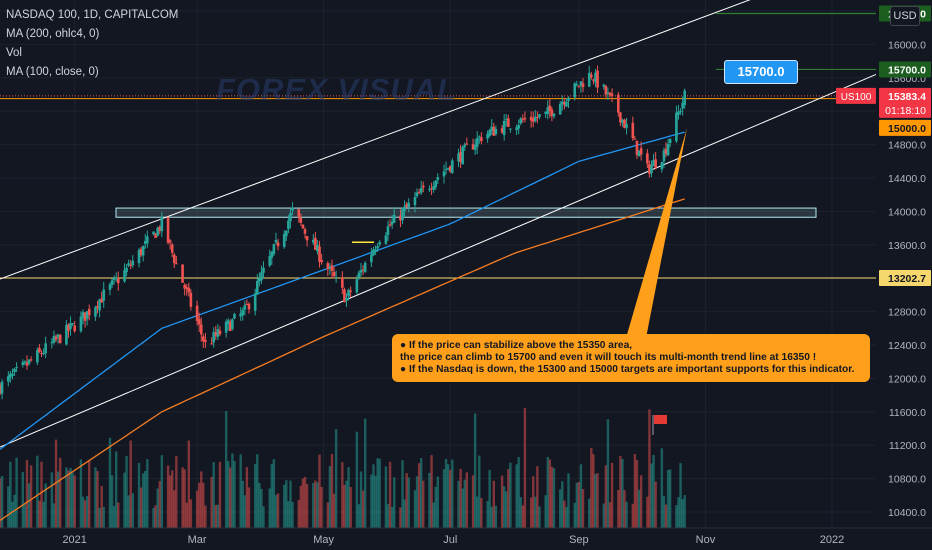  Describe the element at coordinates (92, 15) in the screenshot. I see `symbol-title: NASDAQ 100, 1D, CAPITALCOM` at that location.